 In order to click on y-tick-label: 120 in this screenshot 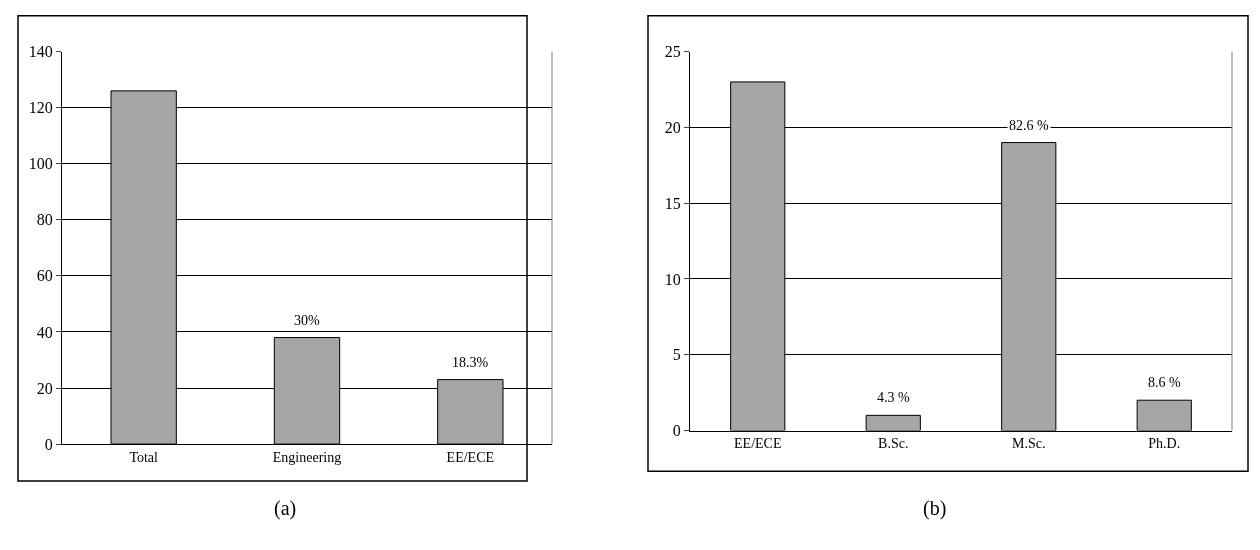, I will do `click(40, 108)`.